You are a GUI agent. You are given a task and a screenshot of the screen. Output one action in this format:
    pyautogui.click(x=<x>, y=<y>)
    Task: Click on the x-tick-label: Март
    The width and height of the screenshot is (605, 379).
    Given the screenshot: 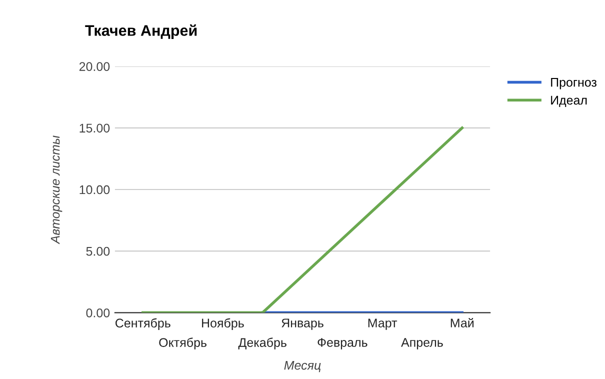 What is the action you would take?
    pyautogui.click(x=383, y=324)
    